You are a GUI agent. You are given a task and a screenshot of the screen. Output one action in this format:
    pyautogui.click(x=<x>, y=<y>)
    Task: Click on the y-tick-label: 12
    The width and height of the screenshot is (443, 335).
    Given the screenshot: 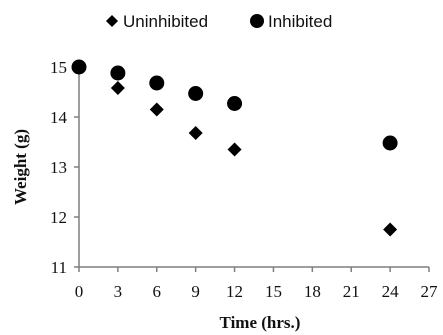 What is the action you would take?
    pyautogui.click(x=58, y=217)
    